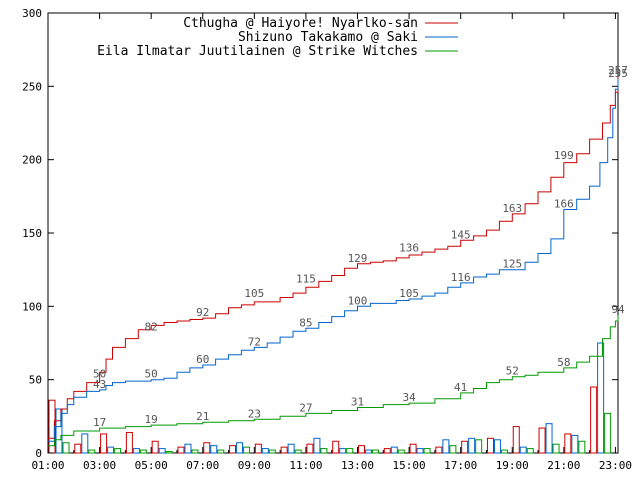 The height and width of the screenshot is (480, 640). Describe the element at coordinates (328, 37) in the screenshot. I see `legend-label: Shizuno Takakamo @ Saki` at that location.